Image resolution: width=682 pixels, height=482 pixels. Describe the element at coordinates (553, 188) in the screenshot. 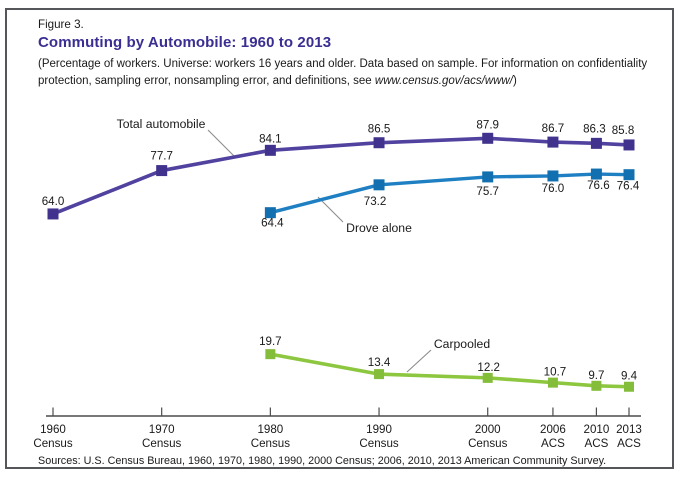

I see `data-label-drove-alone-2006: 76.0` at that location.